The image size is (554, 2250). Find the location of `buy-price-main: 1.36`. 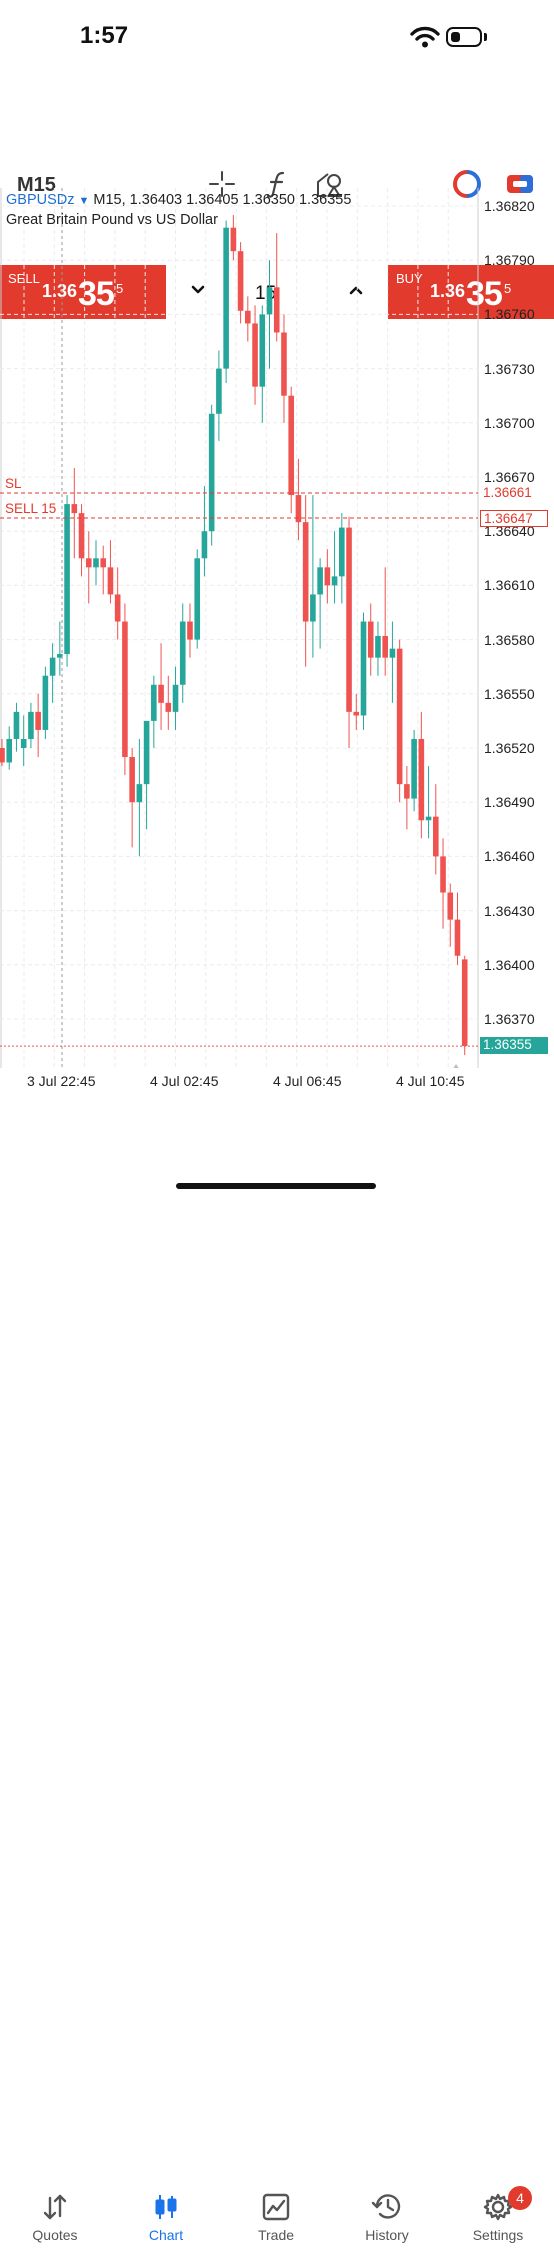

buy-price-main: 1.36 is located at coordinates (448, 291).